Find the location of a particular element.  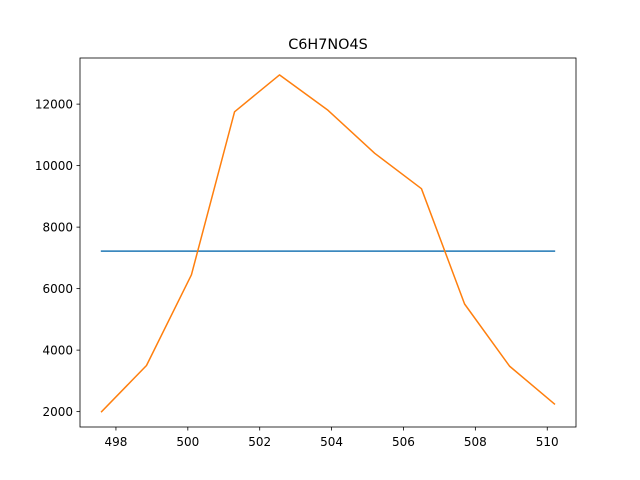

x-tick-label: 500 is located at coordinates (187, 442).